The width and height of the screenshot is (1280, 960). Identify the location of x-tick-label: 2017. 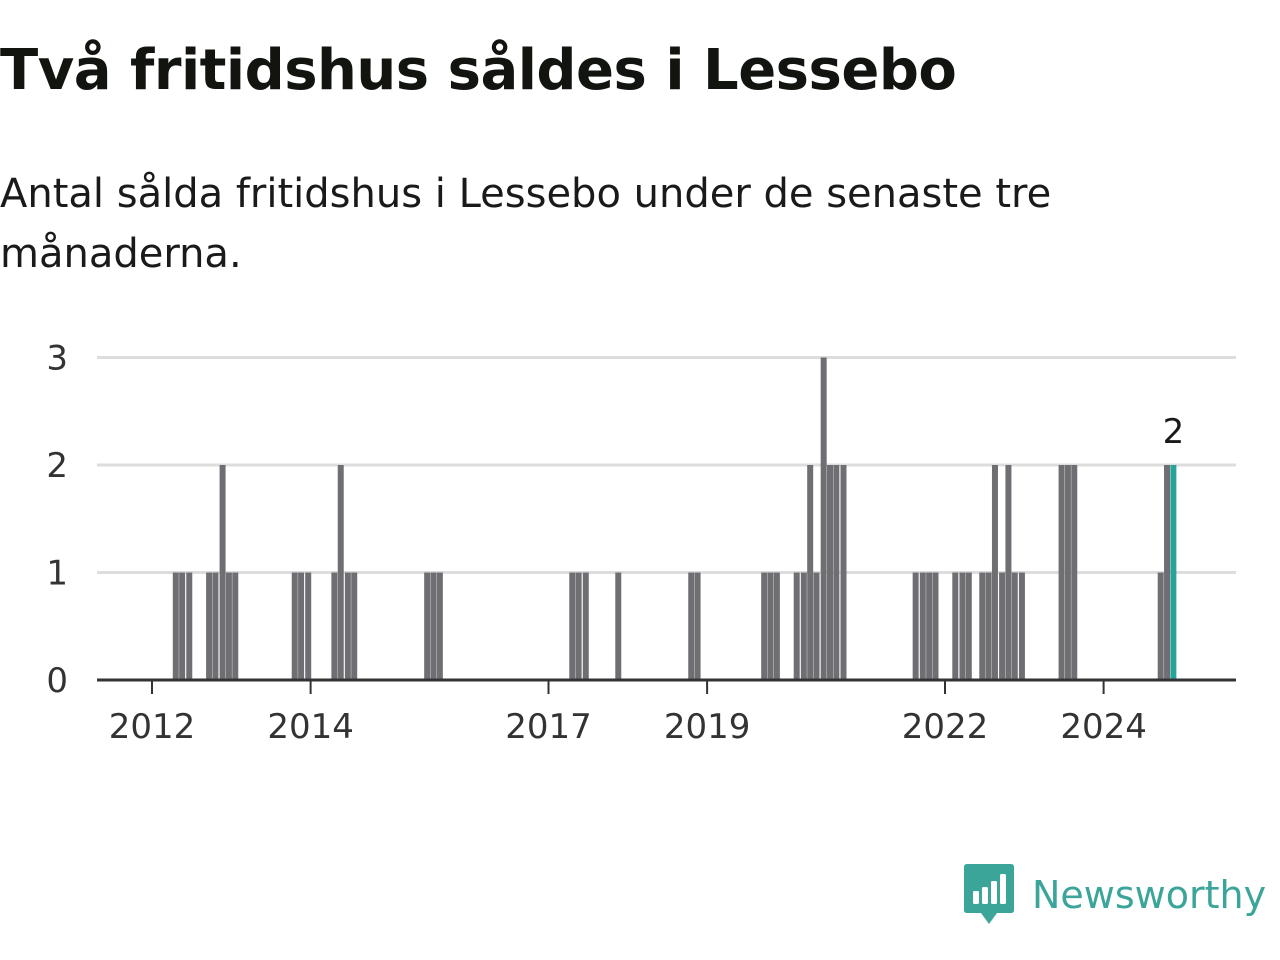
(548, 727).